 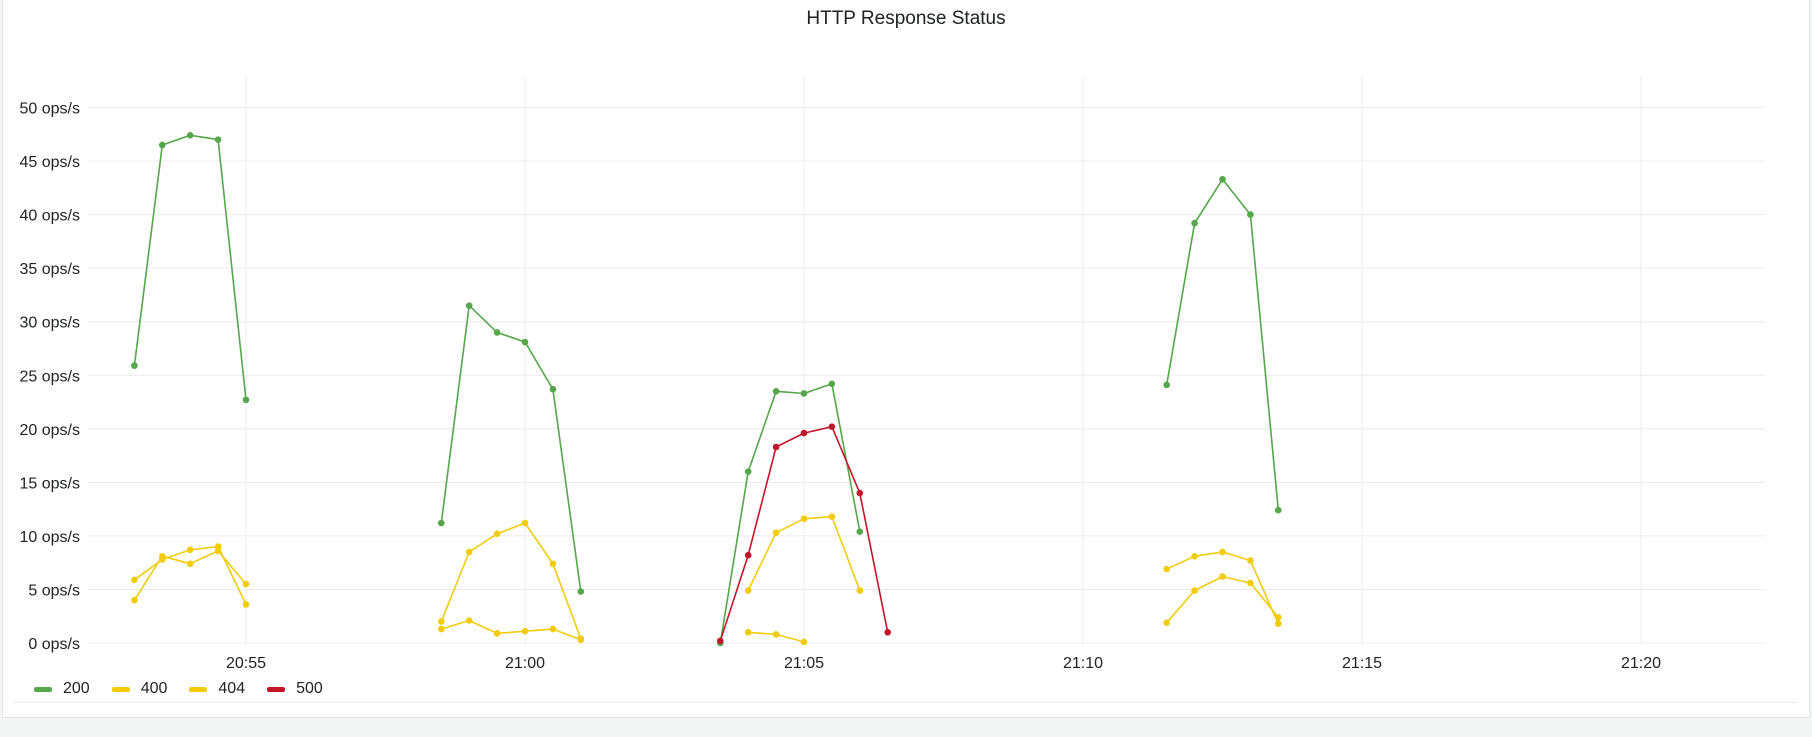 I want to click on y-tick-label: 45 ops/s, so click(x=50, y=162).